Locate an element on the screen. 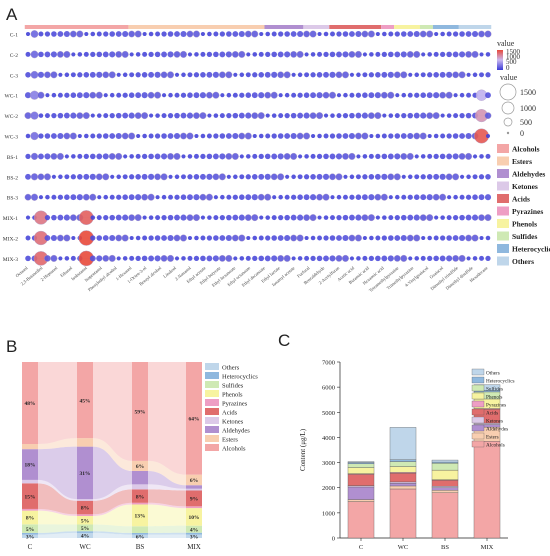 The image size is (550, 556). node-sulfides is located at coordinates (194, 529).